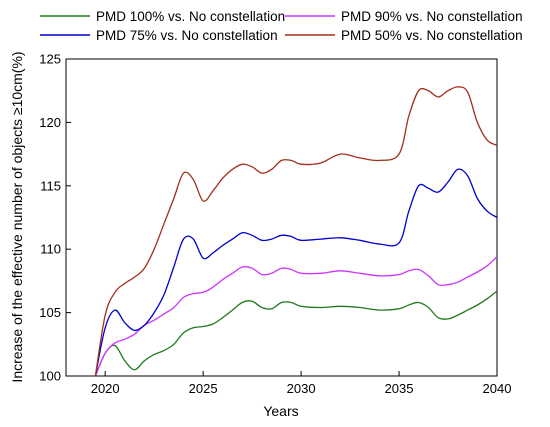 This screenshot has height=427, width=550. What do you see at coordinates (50, 376) in the screenshot?
I see `y-tick-label: 100` at bounding box center [50, 376].